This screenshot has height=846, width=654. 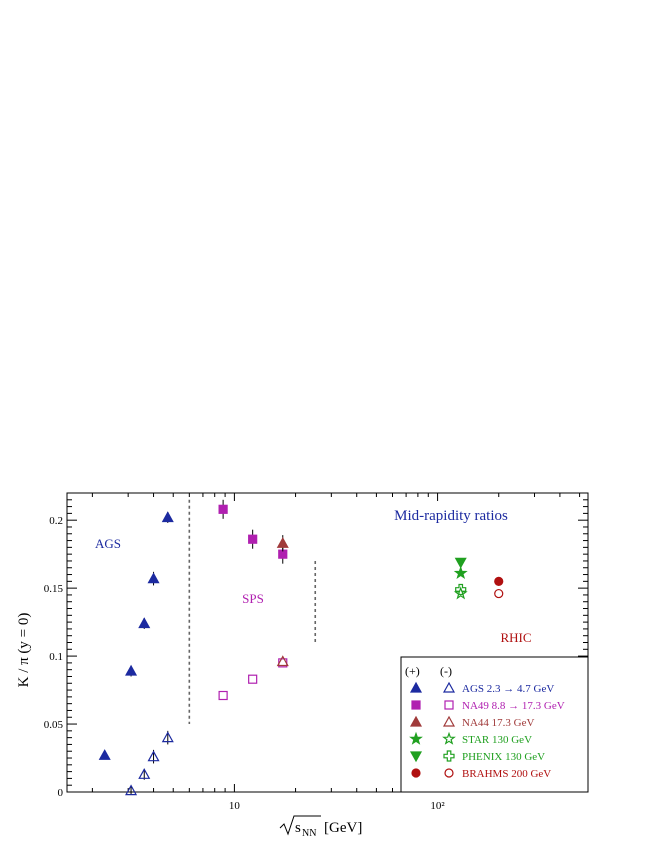 What do you see at coordinates (56, 657) in the screenshot?
I see `y-tick-label: 0.1` at bounding box center [56, 657].